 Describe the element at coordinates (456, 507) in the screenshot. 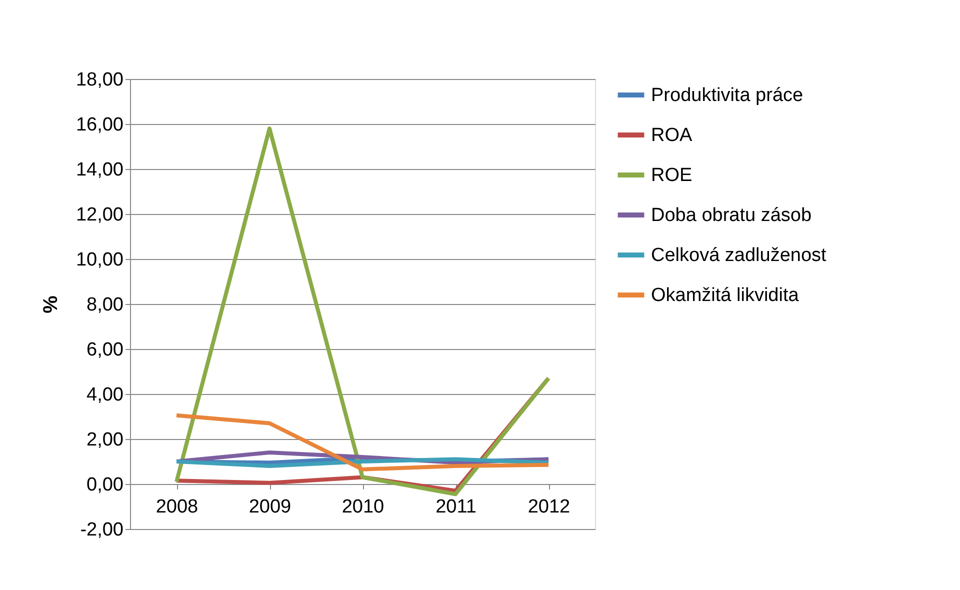

I see `x-tick-label: 2011` at that location.